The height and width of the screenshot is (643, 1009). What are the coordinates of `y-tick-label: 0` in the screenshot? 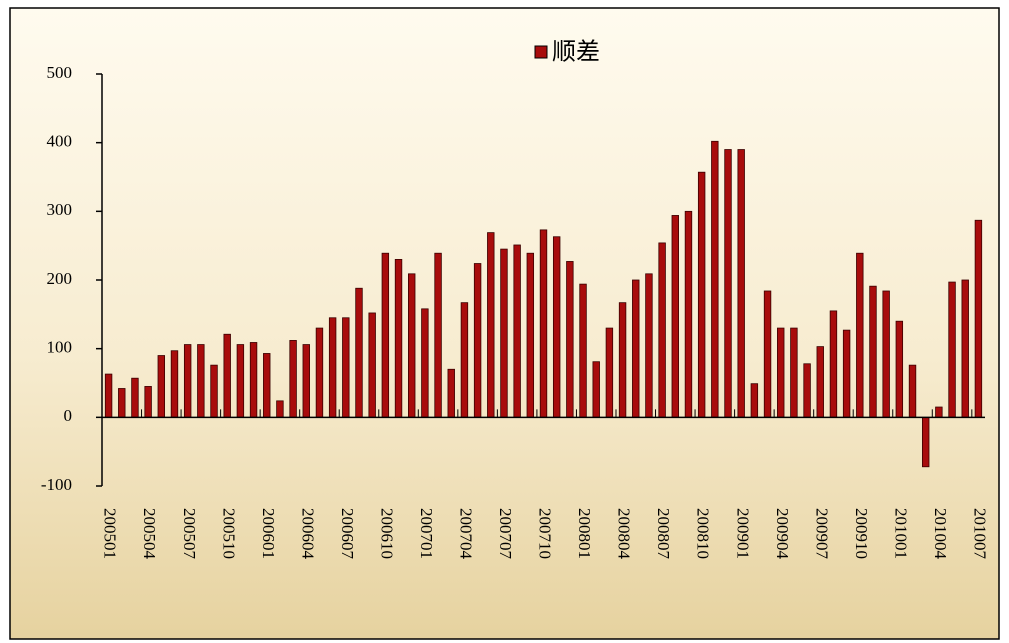 It's located at (68, 415).